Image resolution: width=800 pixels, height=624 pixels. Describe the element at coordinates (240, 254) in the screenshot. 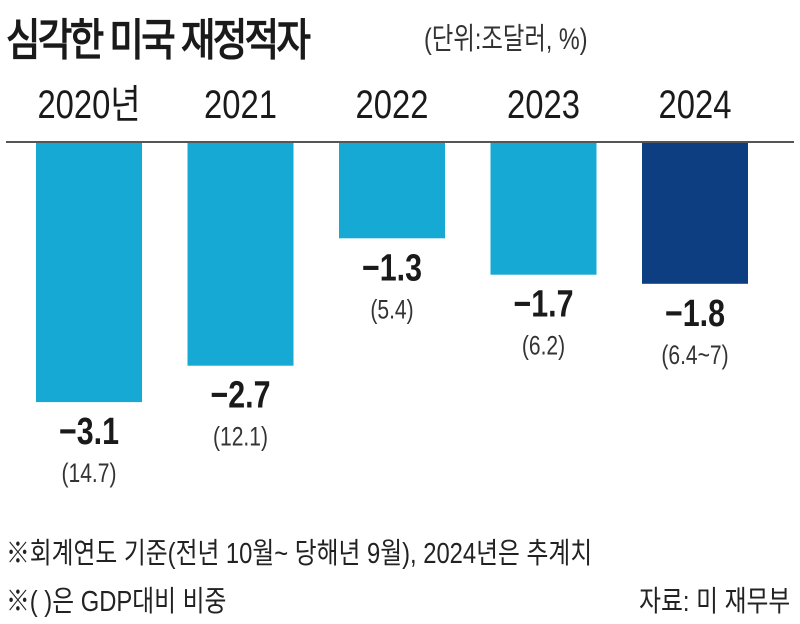

I see `bar-2021` at that location.